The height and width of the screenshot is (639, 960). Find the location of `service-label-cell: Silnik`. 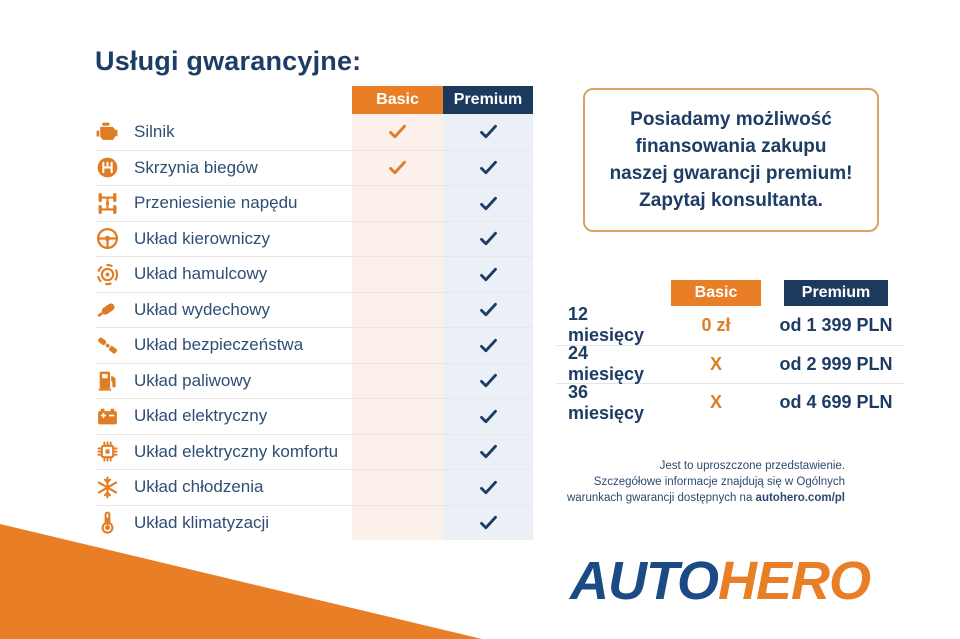

service-label-cell: Silnik is located at coordinates (223, 132).